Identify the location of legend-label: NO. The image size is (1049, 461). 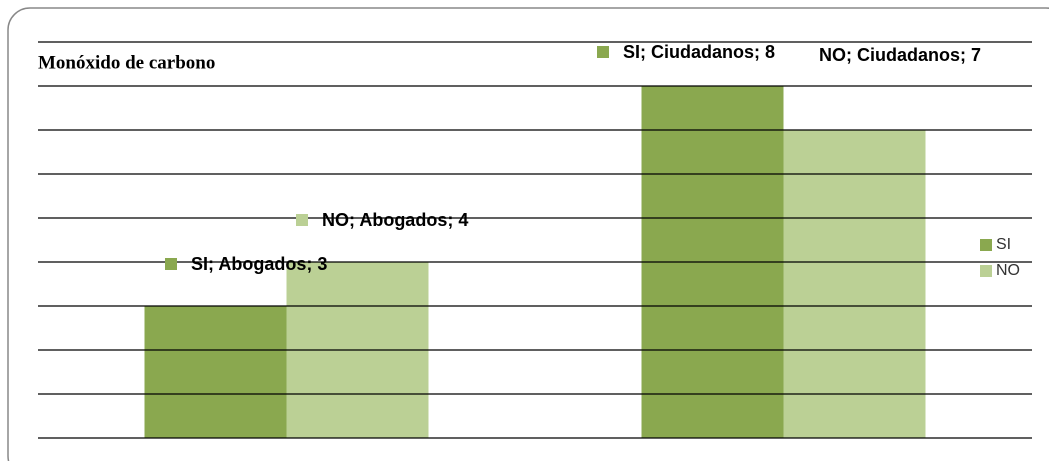
(1008, 270).